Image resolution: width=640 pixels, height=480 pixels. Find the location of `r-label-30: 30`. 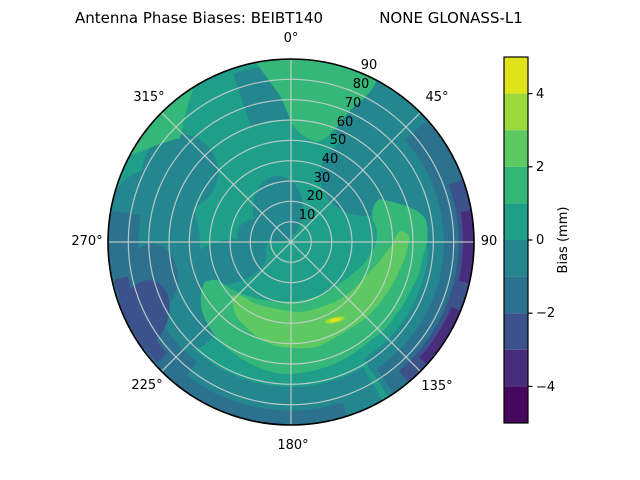

r-label-30: 30 is located at coordinates (322, 178).